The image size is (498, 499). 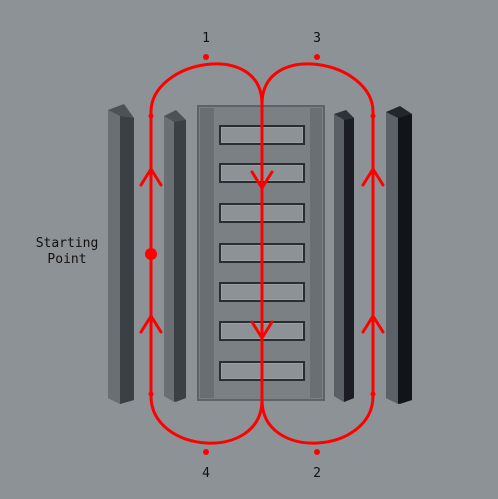 I want to click on waypoint-label-2: 2, so click(x=317, y=473).